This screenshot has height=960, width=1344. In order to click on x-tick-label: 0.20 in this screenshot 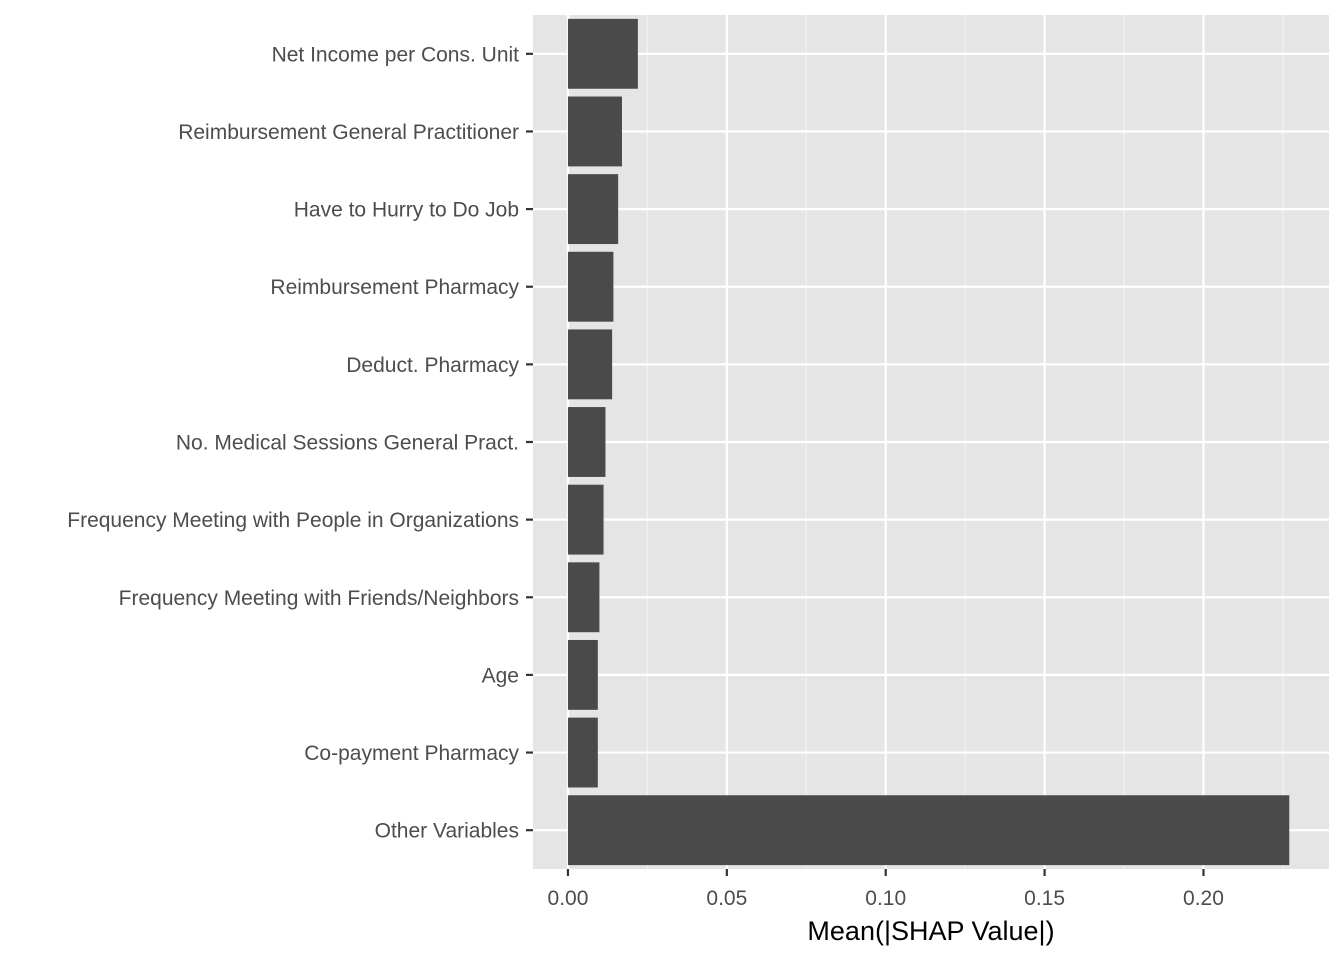, I will do `click(1203, 898)`.